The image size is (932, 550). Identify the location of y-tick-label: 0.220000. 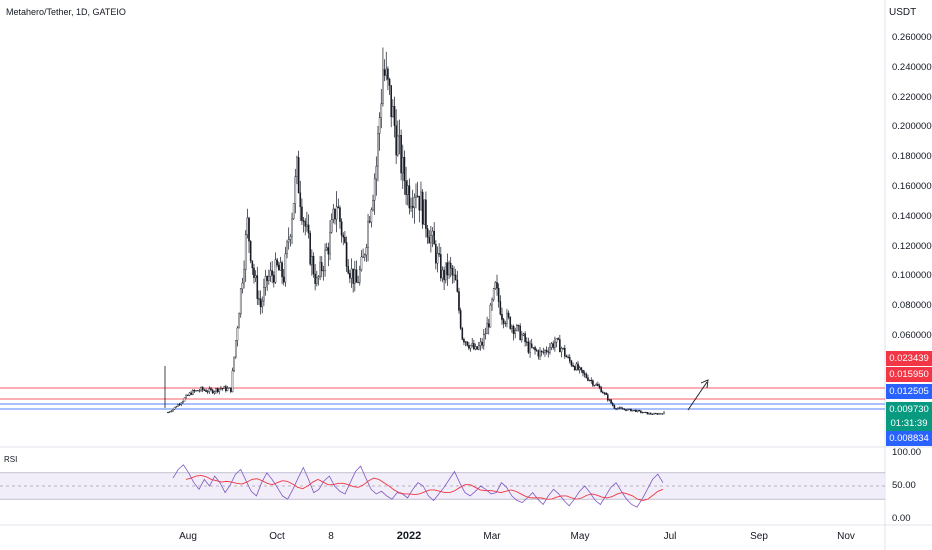
(912, 97).